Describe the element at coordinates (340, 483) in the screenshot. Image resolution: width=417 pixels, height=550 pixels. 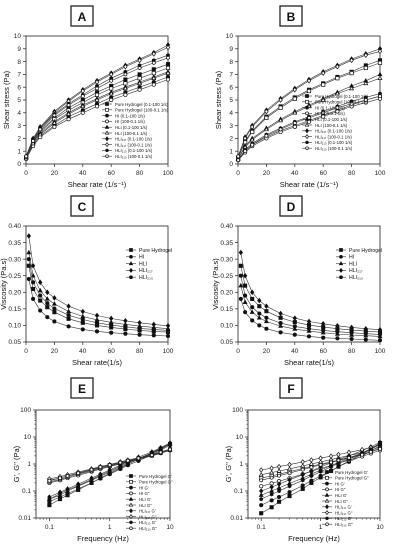
I see `legend-label: HI G'` at that location.